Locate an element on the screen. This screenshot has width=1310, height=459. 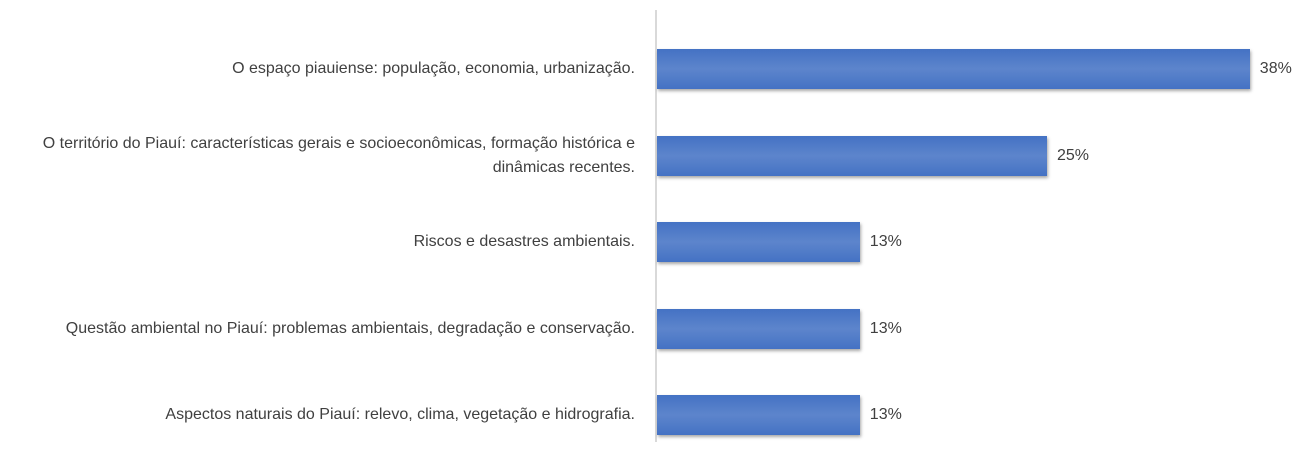
value-label: 25% is located at coordinates (1073, 155).